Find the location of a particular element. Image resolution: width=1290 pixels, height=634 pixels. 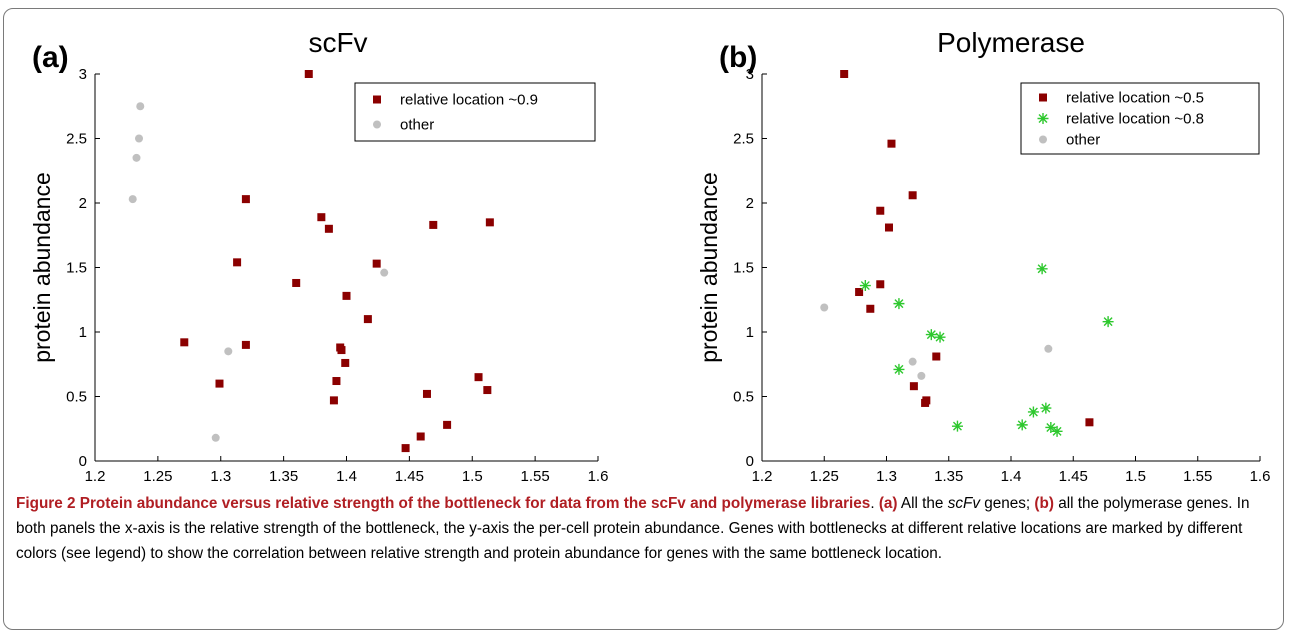

x-tick-label: 1.3 is located at coordinates (220, 476).